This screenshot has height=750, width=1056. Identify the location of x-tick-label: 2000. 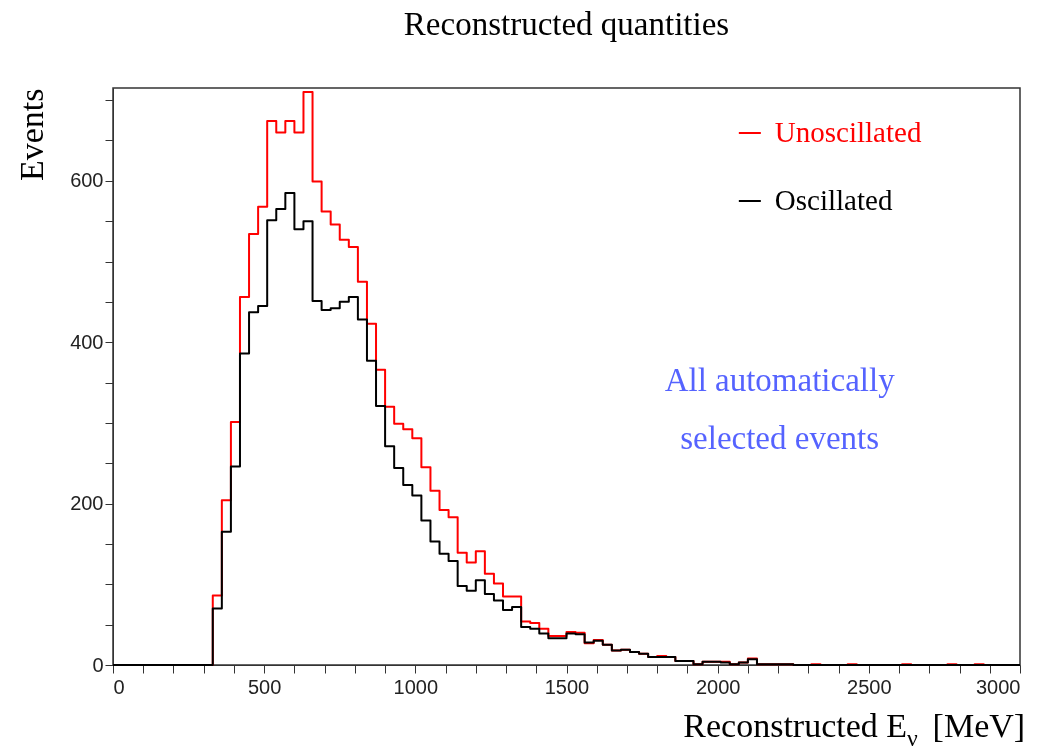
(718, 686).